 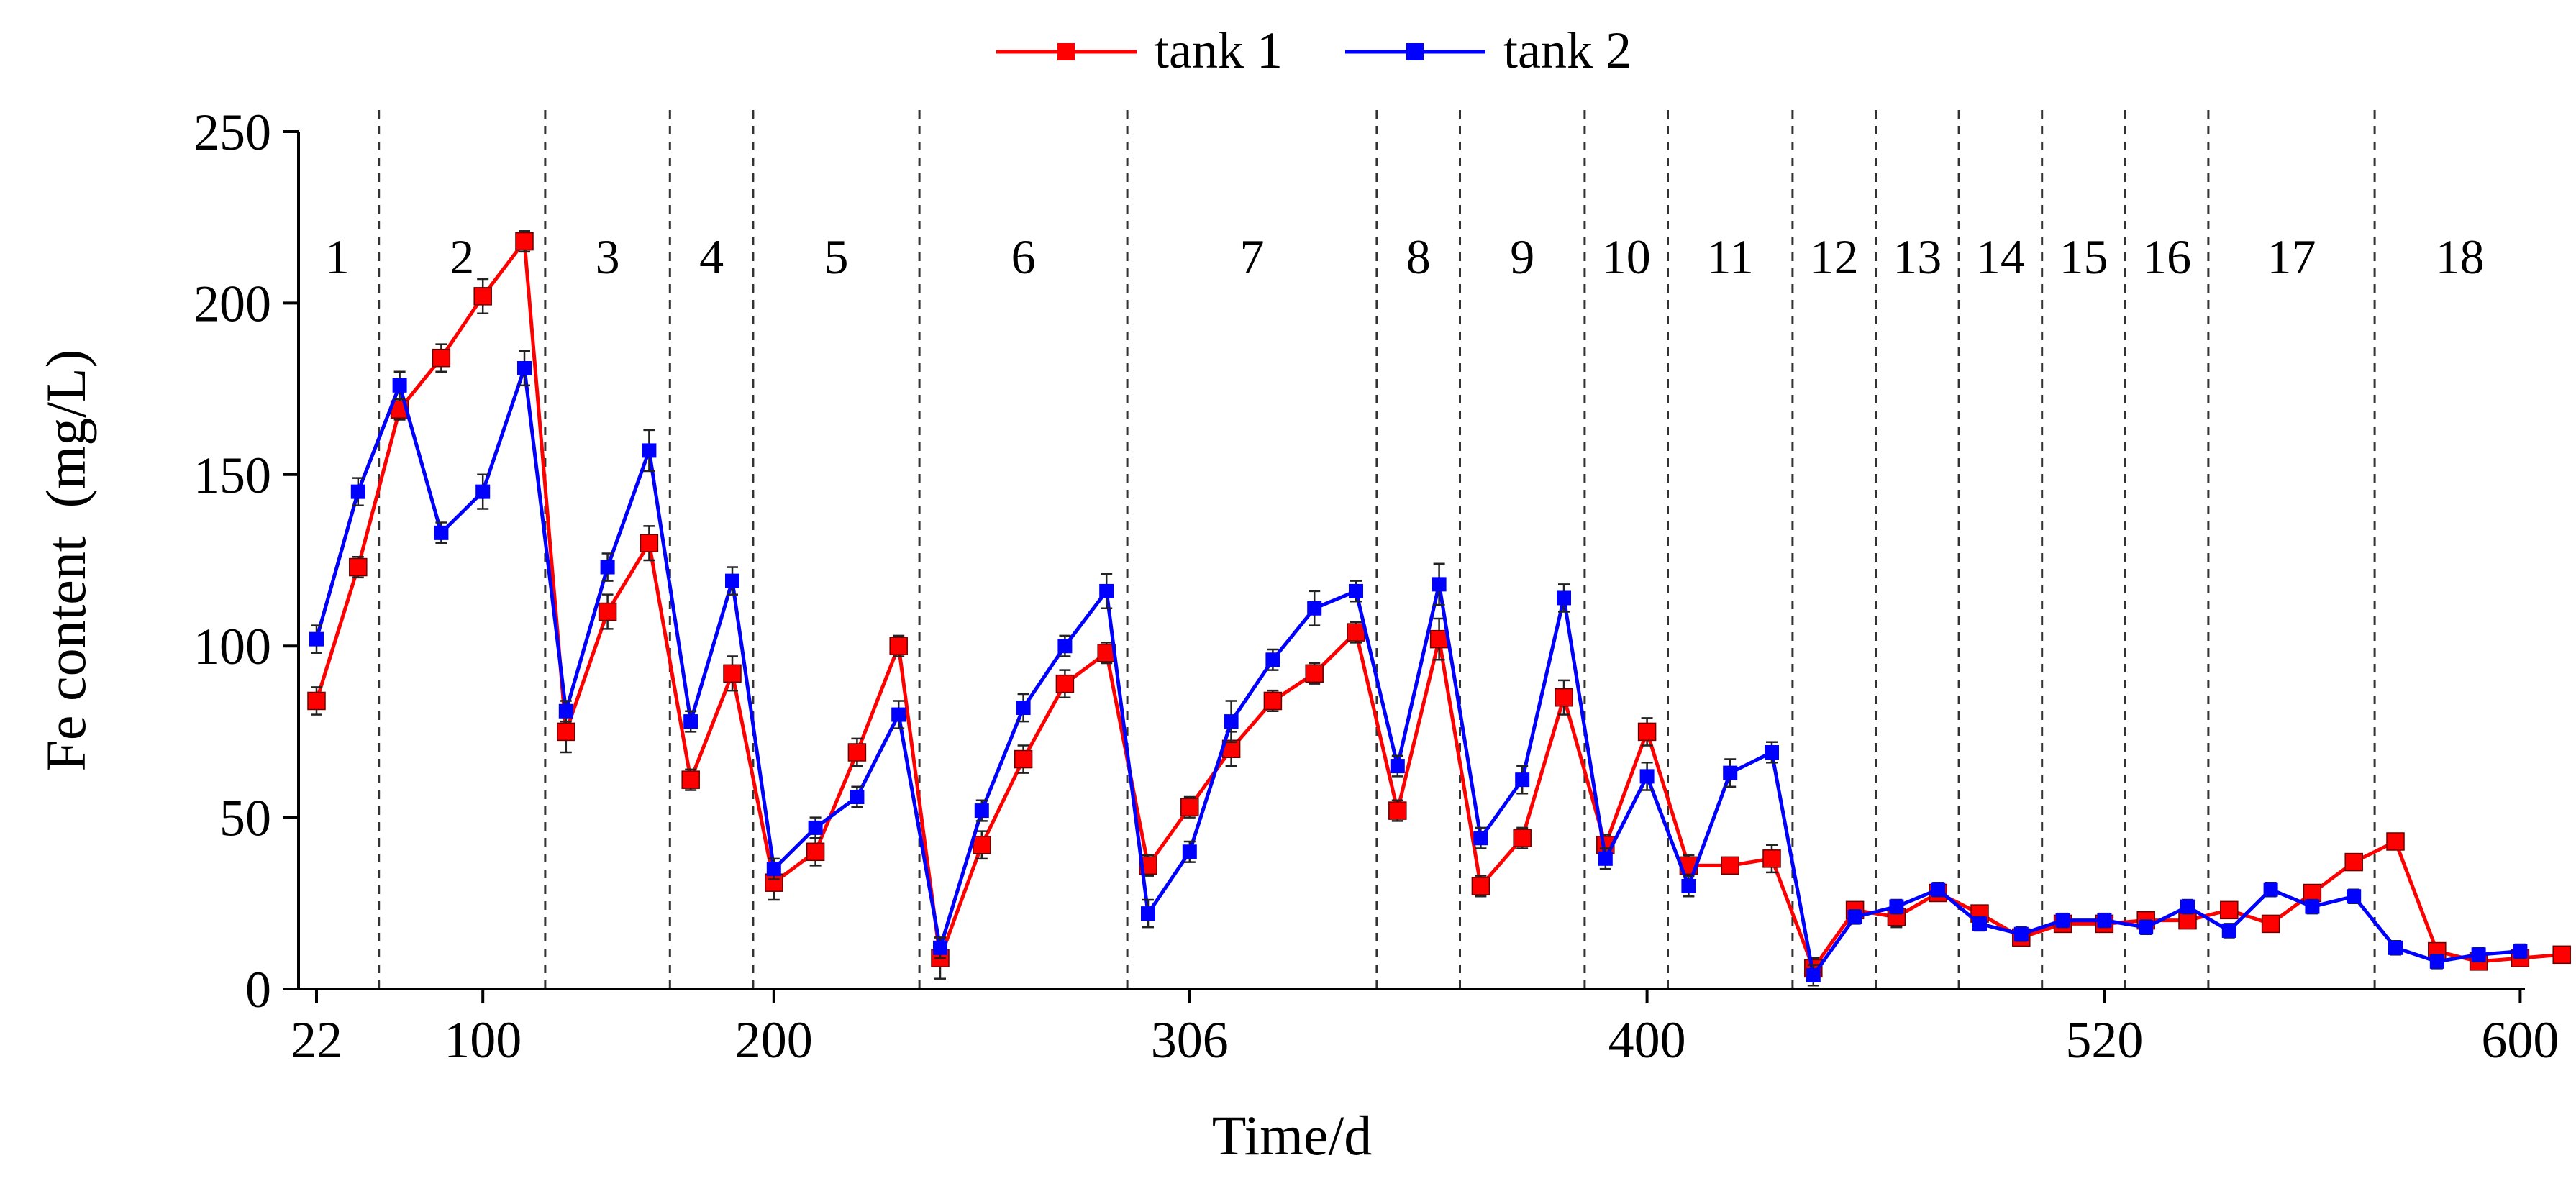 What do you see at coordinates (1834, 256) in the screenshot?
I see `stage-label: 12` at bounding box center [1834, 256].